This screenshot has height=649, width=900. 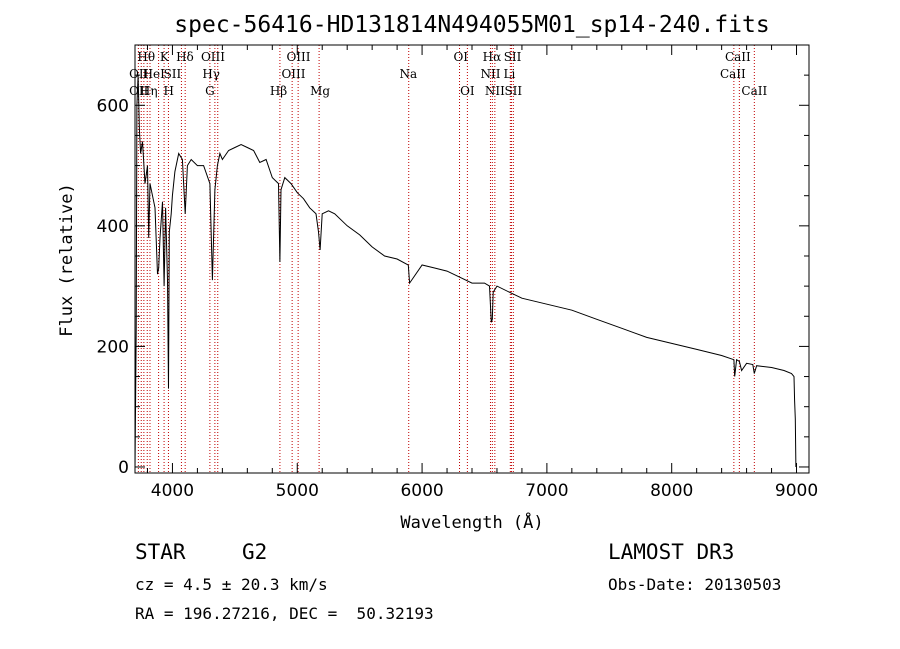 What do you see at coordinates (255, 552) in the screenshot?
I see `object-subclass: G2` at bounding box center [255, 552].